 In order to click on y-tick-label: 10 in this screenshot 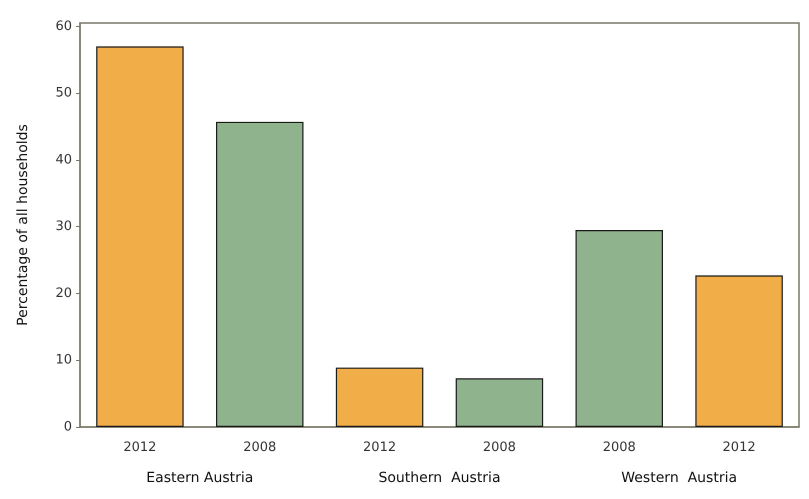, I will do `click(63, 360)`.